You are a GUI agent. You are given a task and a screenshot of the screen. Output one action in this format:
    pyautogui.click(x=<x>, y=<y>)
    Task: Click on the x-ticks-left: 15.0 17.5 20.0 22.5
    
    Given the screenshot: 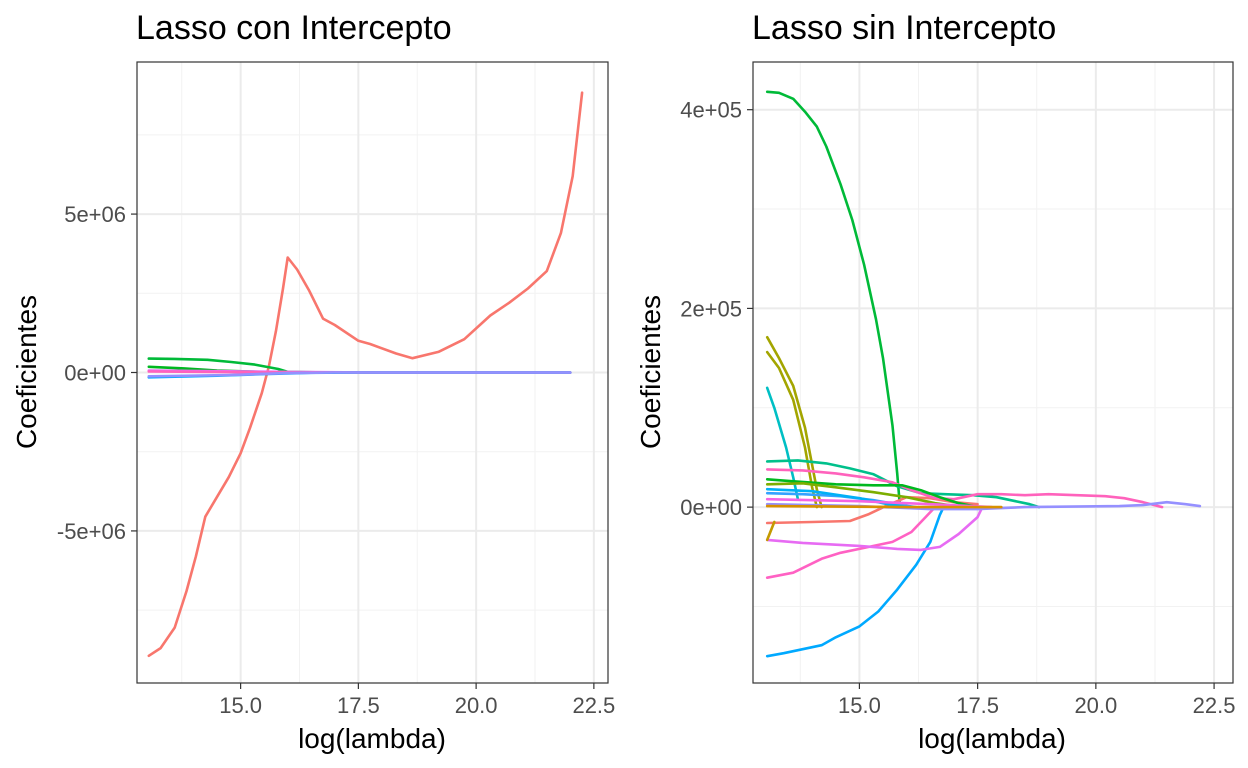 What is the action you would take?
    pyautogui.click(x=417, y=700)
    